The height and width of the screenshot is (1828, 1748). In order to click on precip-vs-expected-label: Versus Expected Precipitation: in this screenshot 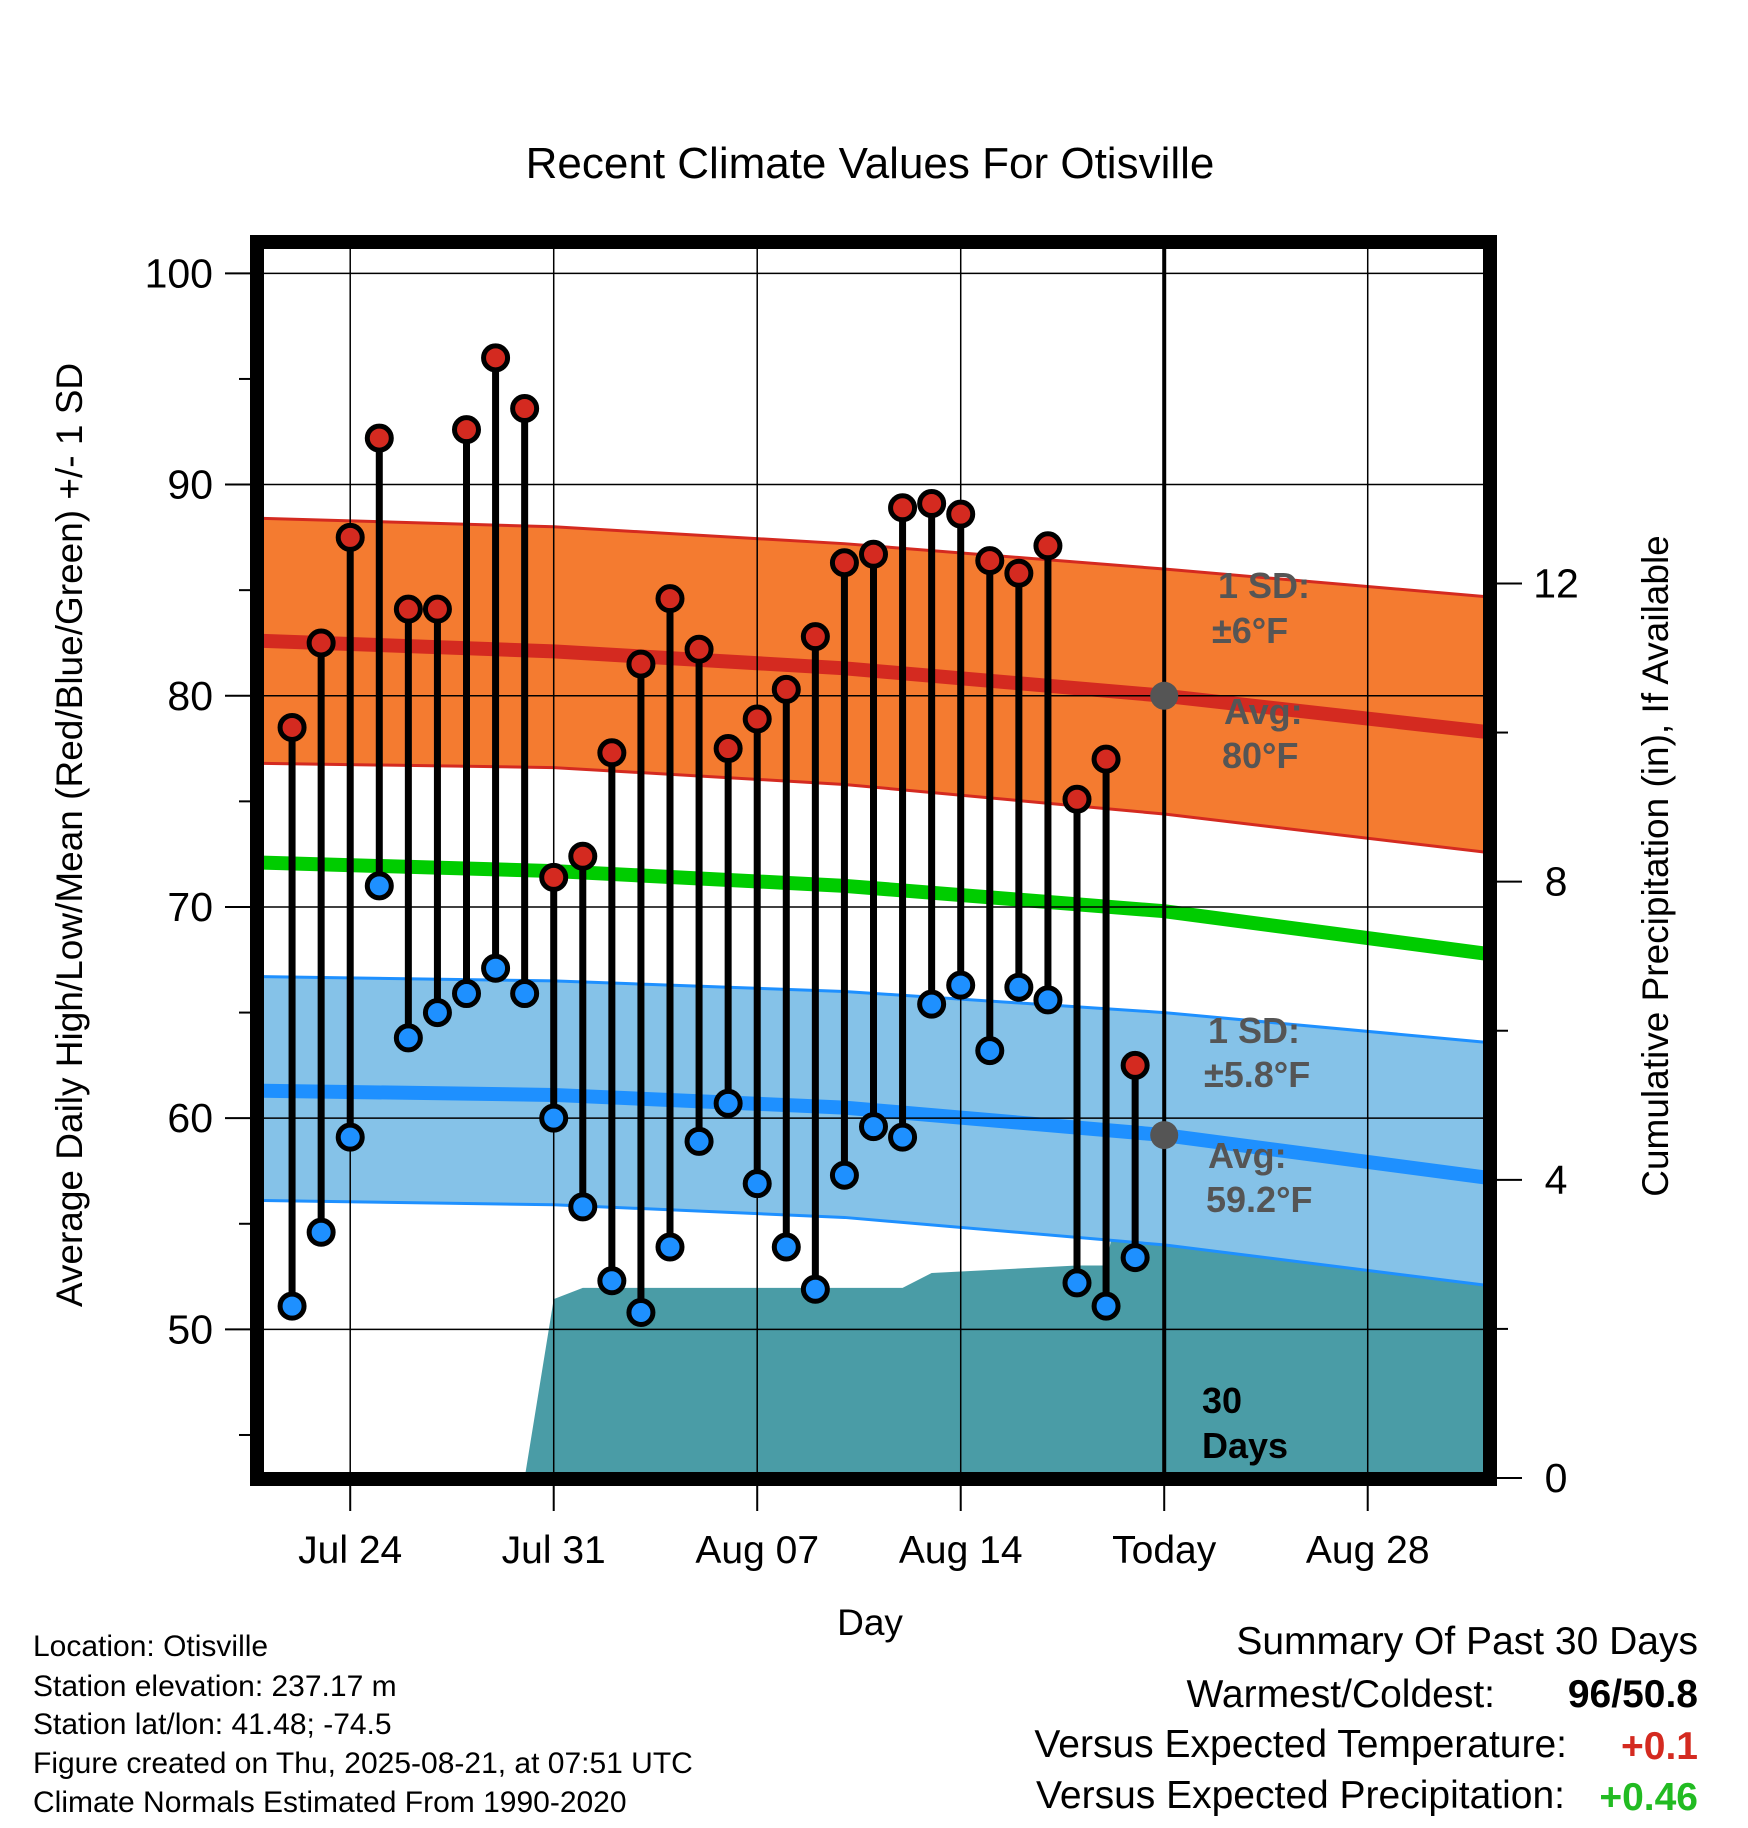, I will do `click(1300, 1795)`.